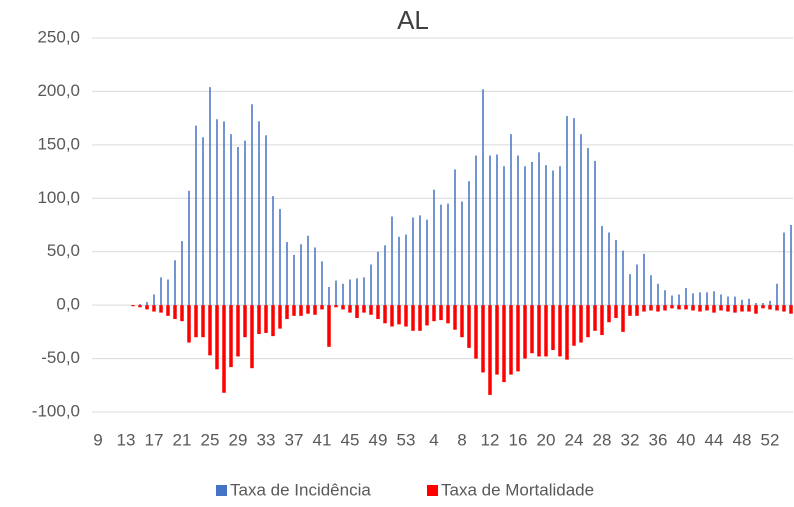  I want to click on x-tick-label: 53, so click(406, 439).